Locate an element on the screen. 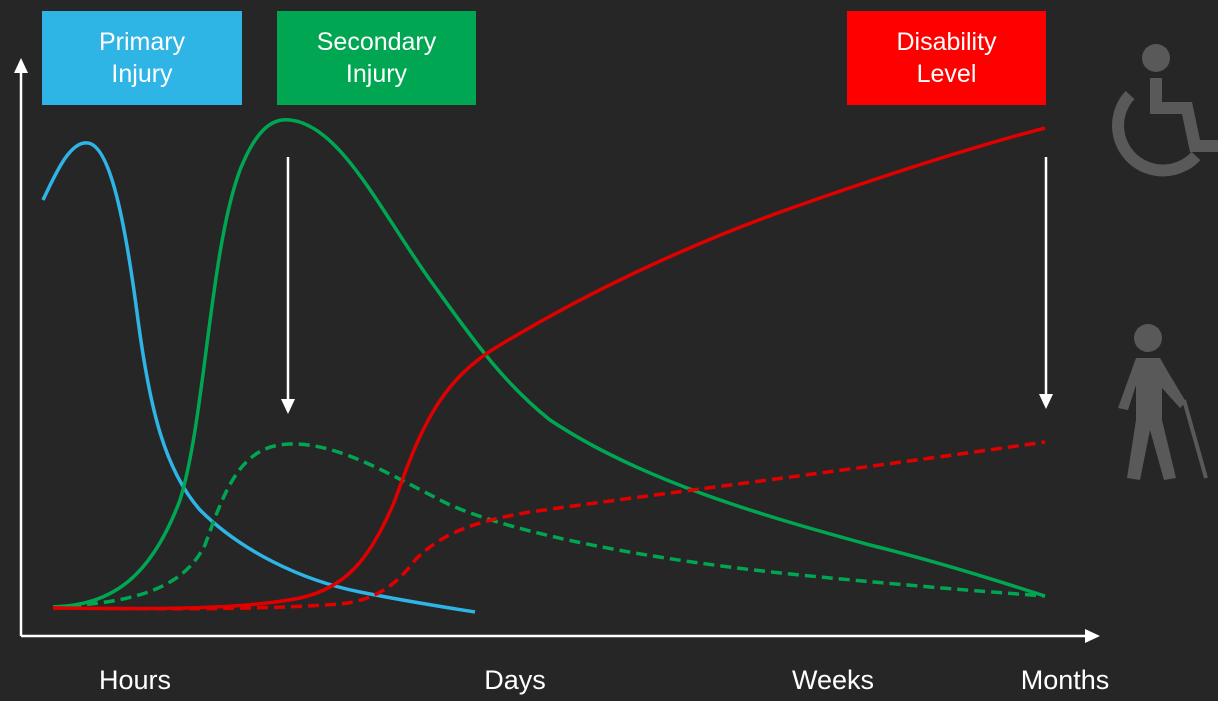  x-tick-weeks: Weeks is located at coordinates (833, 680).